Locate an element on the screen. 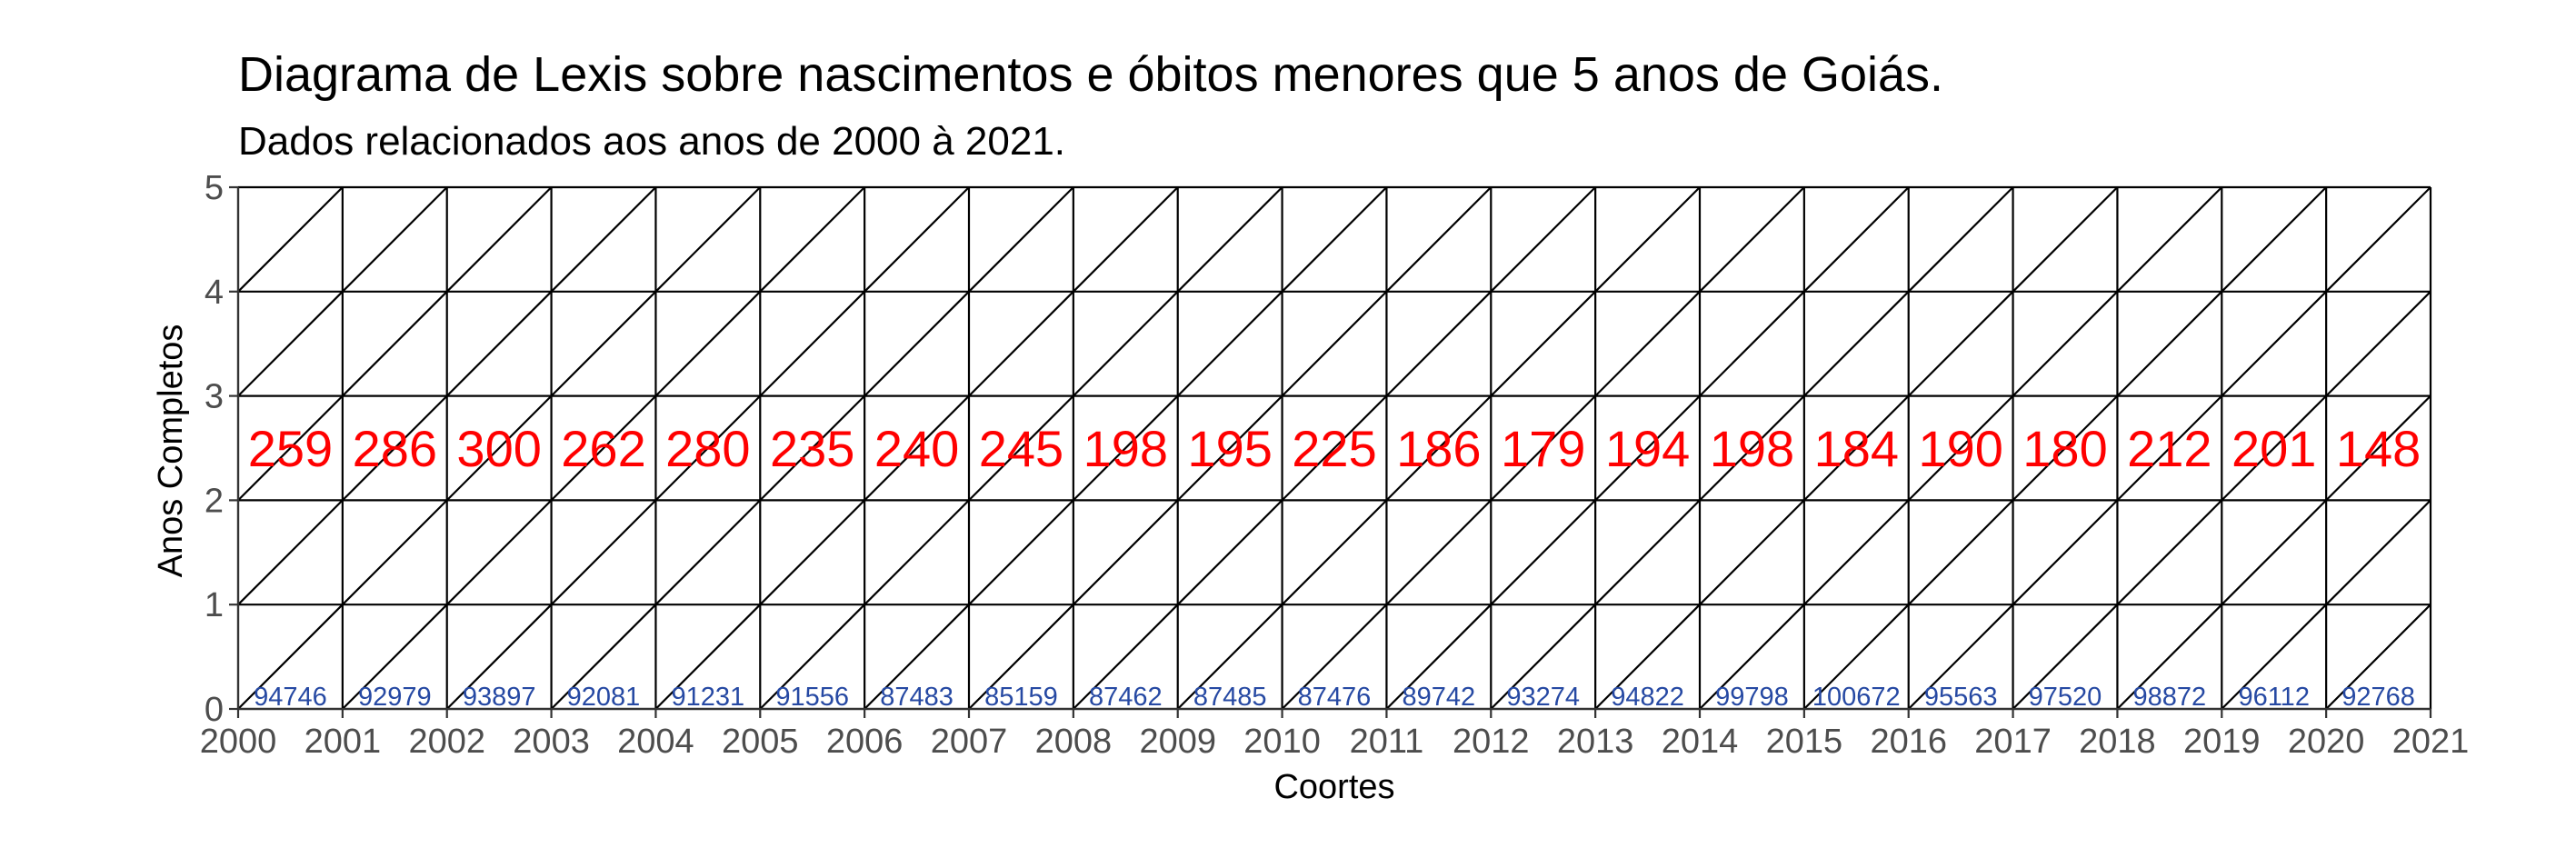 The height and width of the screenshot is (858, 2576). birth-count-label: 92768 is located at coordinates (2378, 697).